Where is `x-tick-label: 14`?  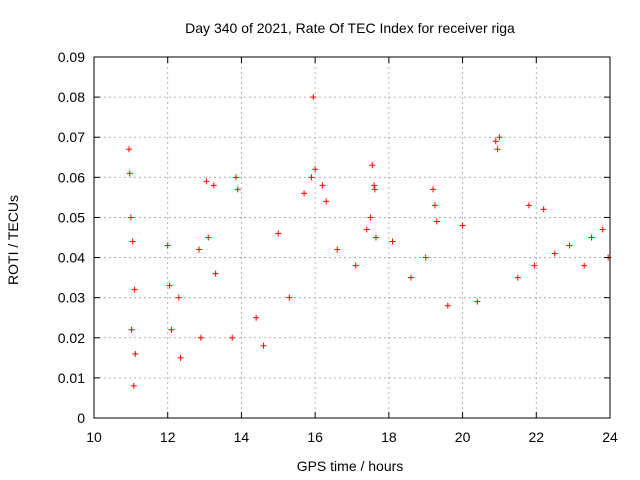
x-tick-label: 14 is located at coordinates (242, 437).